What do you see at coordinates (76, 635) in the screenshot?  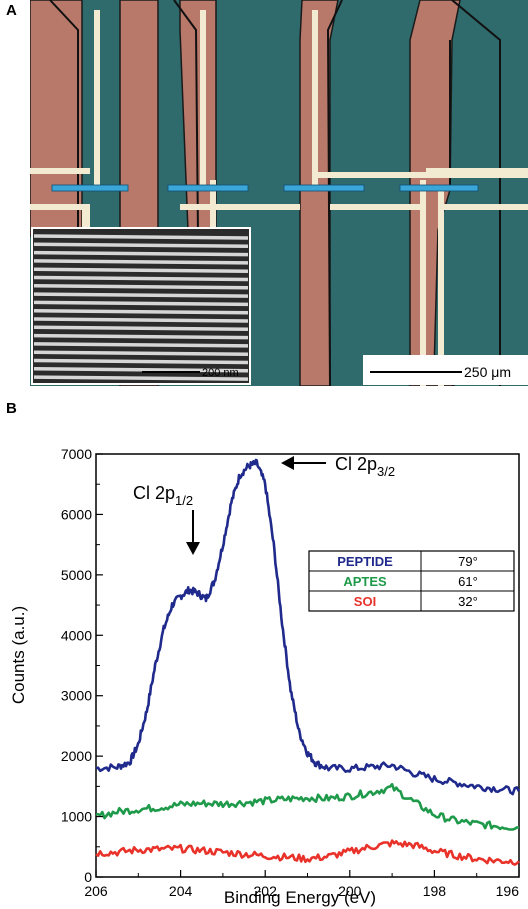 I see `y-tick-label: 4000` at bounding box center [76, 635].